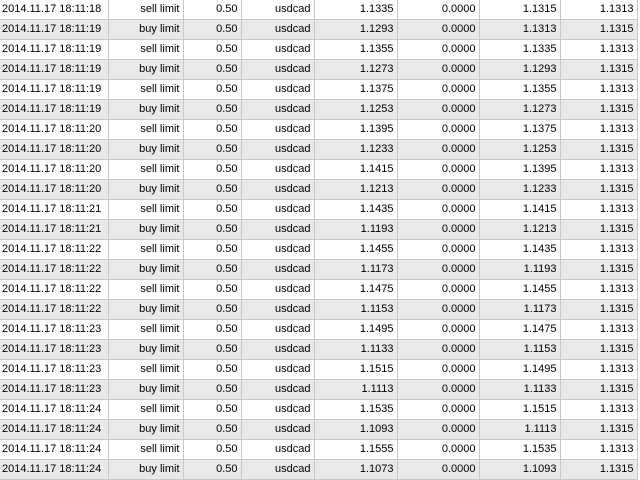 The width and height of the screenshot is (640, 480). Describe the element at coordinates (520, 49) in the screenshot. I see `tp-cell: 1.1335` at that location.